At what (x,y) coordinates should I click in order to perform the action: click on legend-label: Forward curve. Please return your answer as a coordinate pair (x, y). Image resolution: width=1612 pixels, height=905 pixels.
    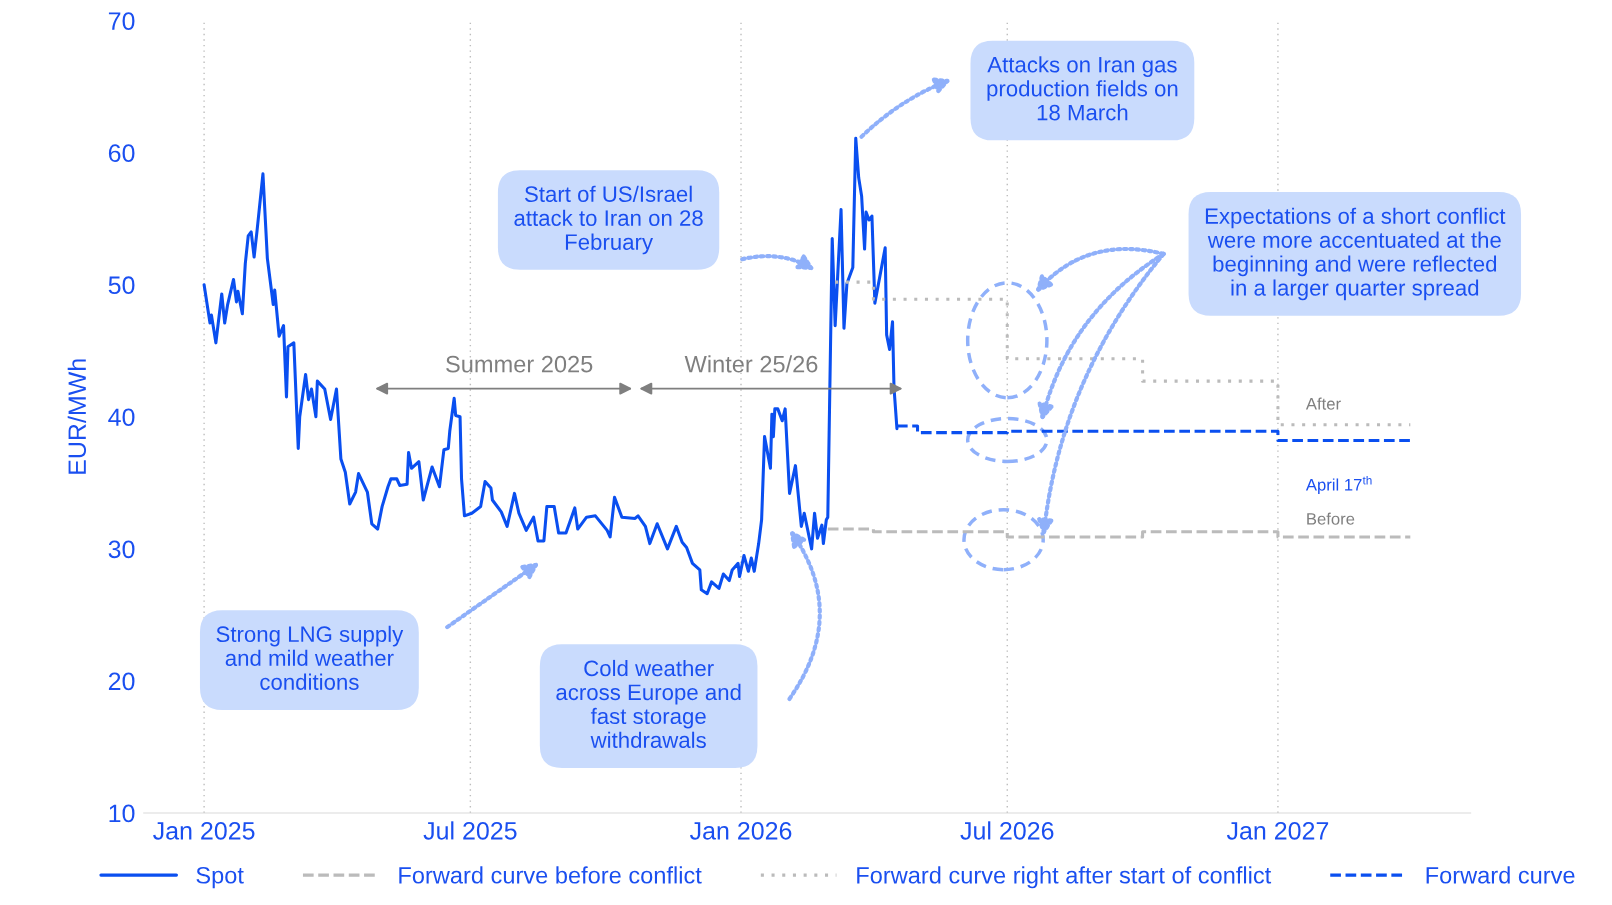
    Looking at the image, I should click on (1500, 875).